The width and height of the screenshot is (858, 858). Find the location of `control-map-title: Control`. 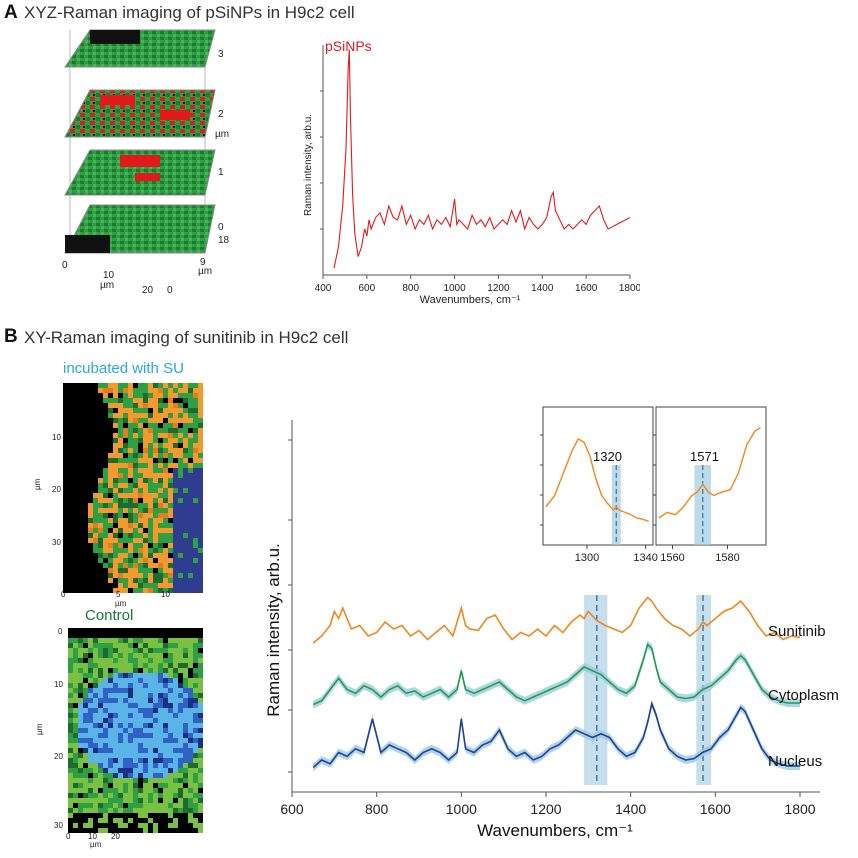

control-map-title: Control is located at coordinates (109, 615).